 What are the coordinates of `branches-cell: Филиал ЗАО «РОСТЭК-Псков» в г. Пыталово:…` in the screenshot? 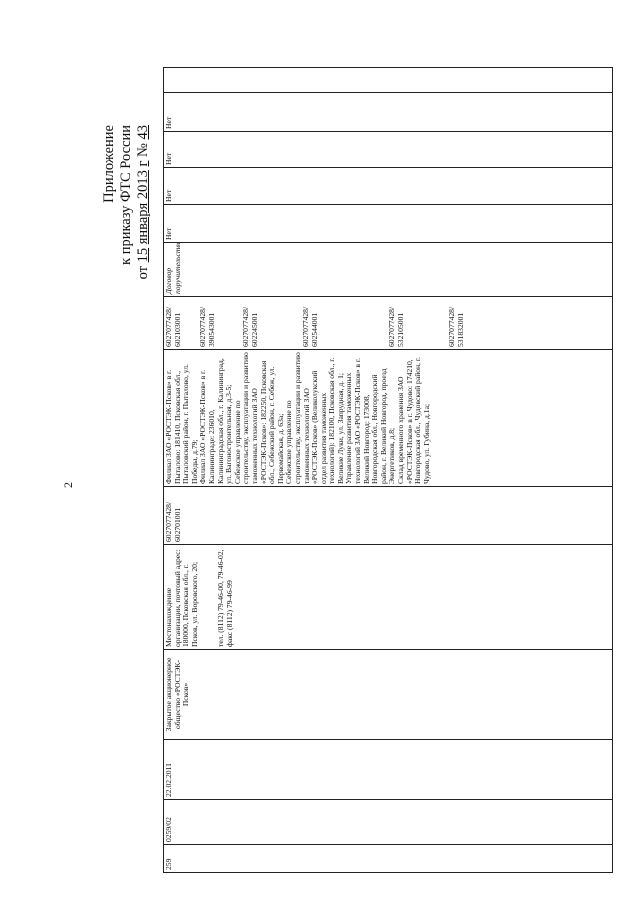 It's located at (388, 418).